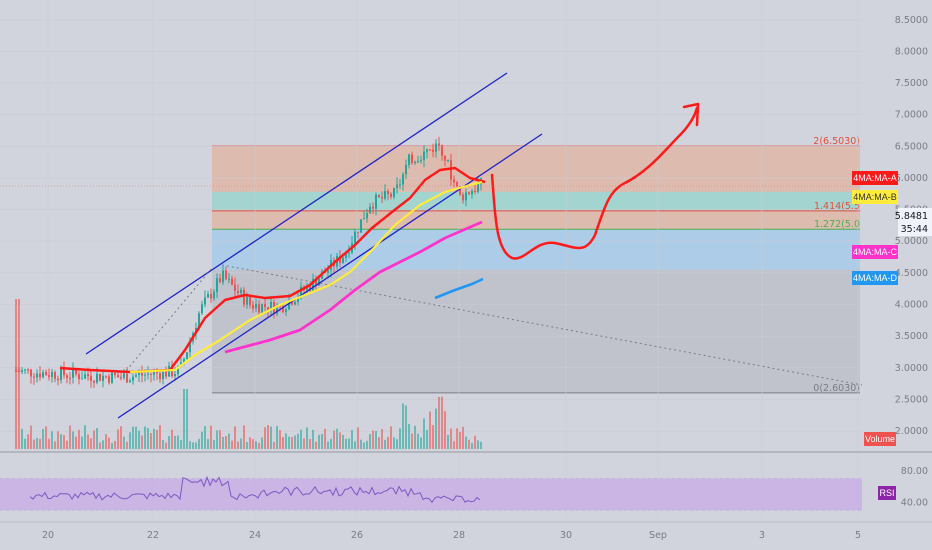  What do you see at coordinates (594, 183) in the screenshot?
I see `projection-curve` at bounding box center [594, 183].